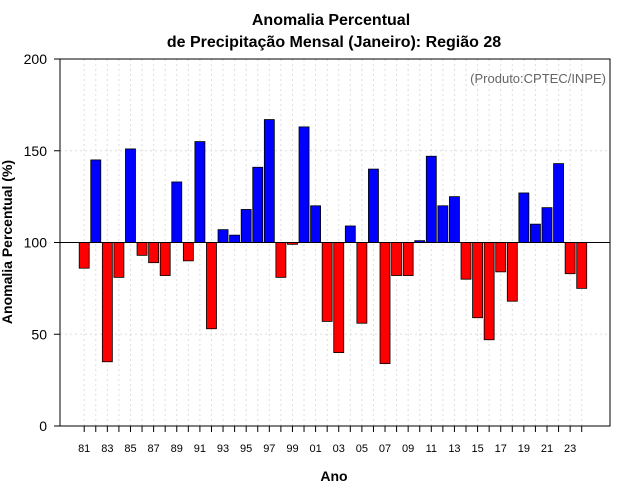  Describe the element at coordinates (538, 78) in the screenshot. I see `product-annotation: (Produto:CPTEC/INPE)` at that location.